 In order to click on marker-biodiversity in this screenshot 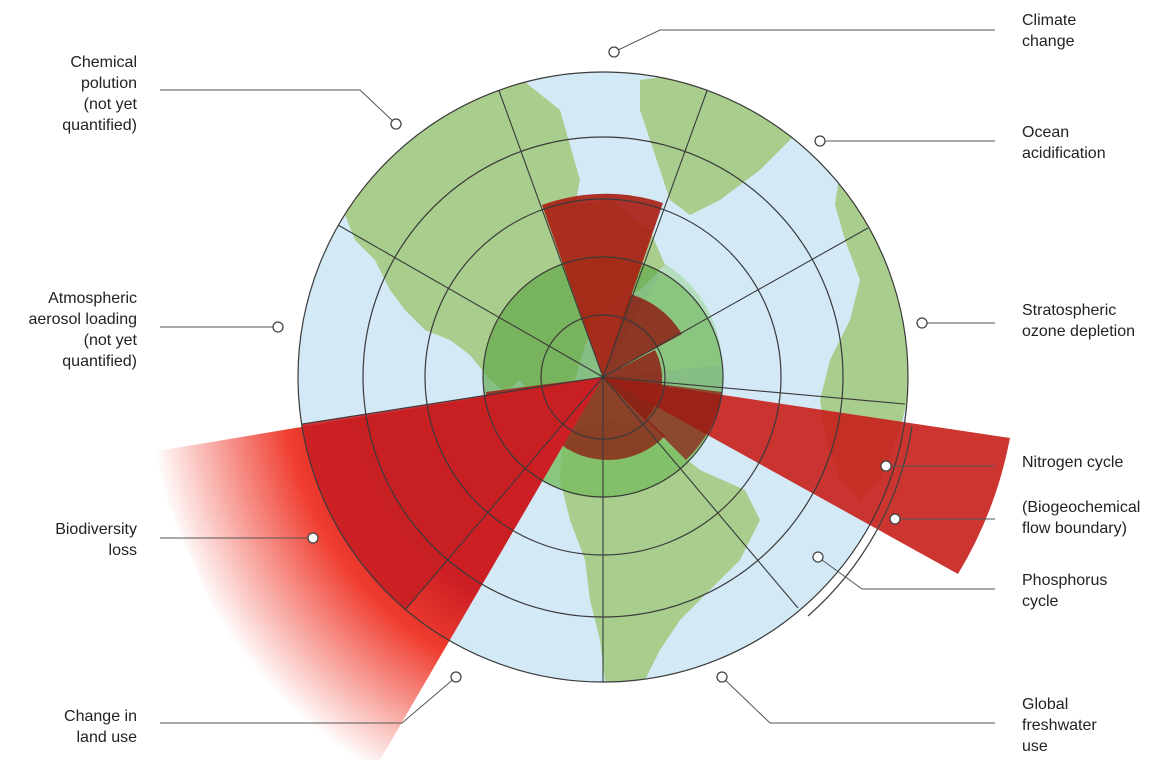, I will do `click(313, 538)`.